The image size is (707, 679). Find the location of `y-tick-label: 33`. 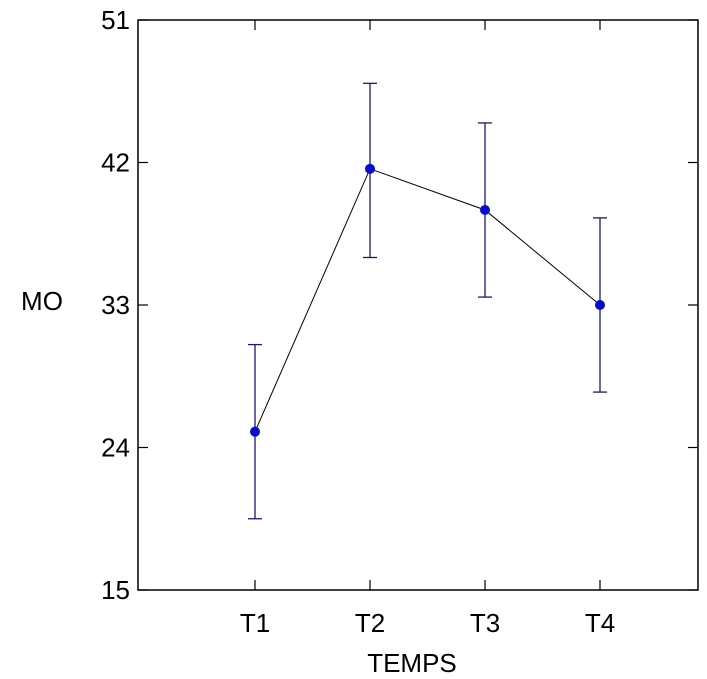

y-tick-label: 33 is located at coordinates (115, 305).